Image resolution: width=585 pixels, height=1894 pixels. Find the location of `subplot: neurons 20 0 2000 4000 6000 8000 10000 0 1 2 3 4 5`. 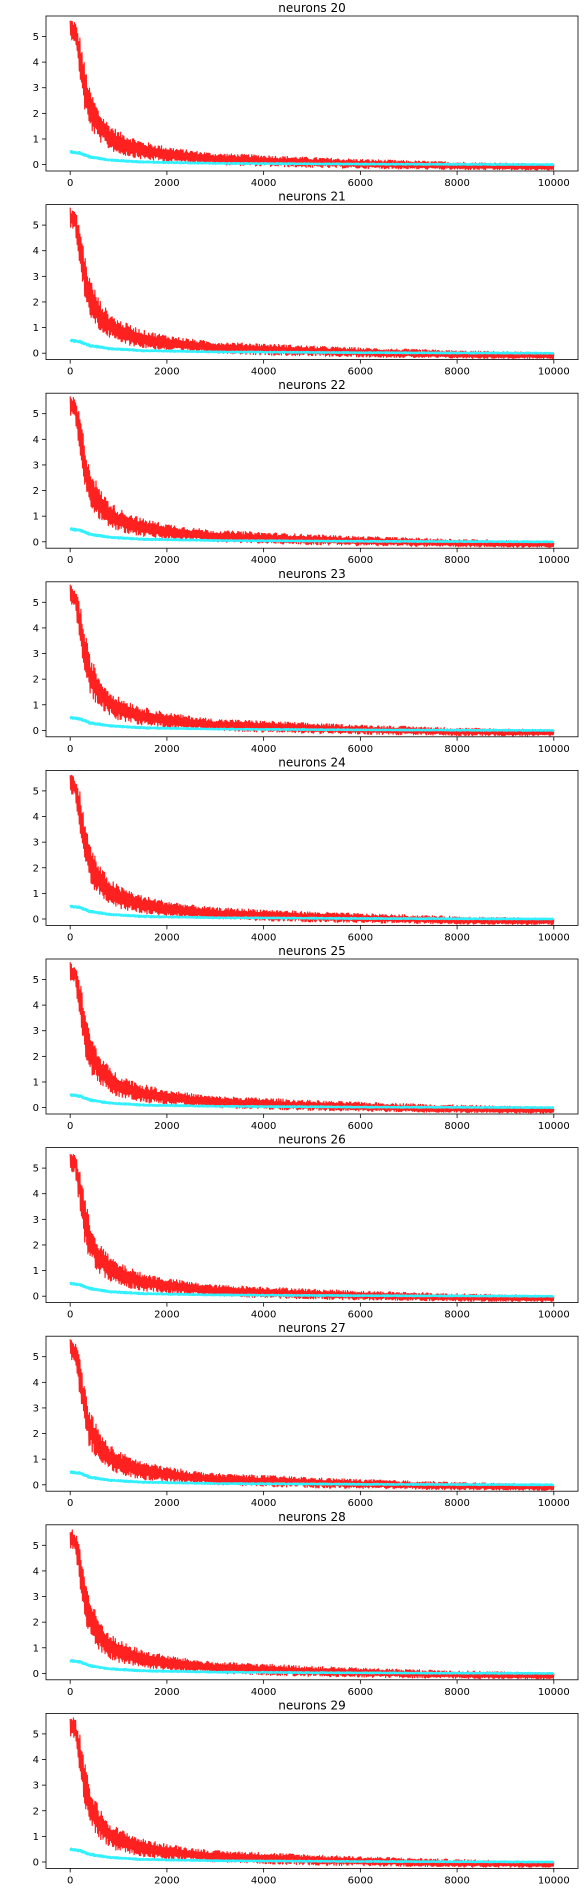

subplot: neurons 20 0 2000 4000 6000 8000 10000 0 1 2 3 4 5 is located at coordinates (306, 95).